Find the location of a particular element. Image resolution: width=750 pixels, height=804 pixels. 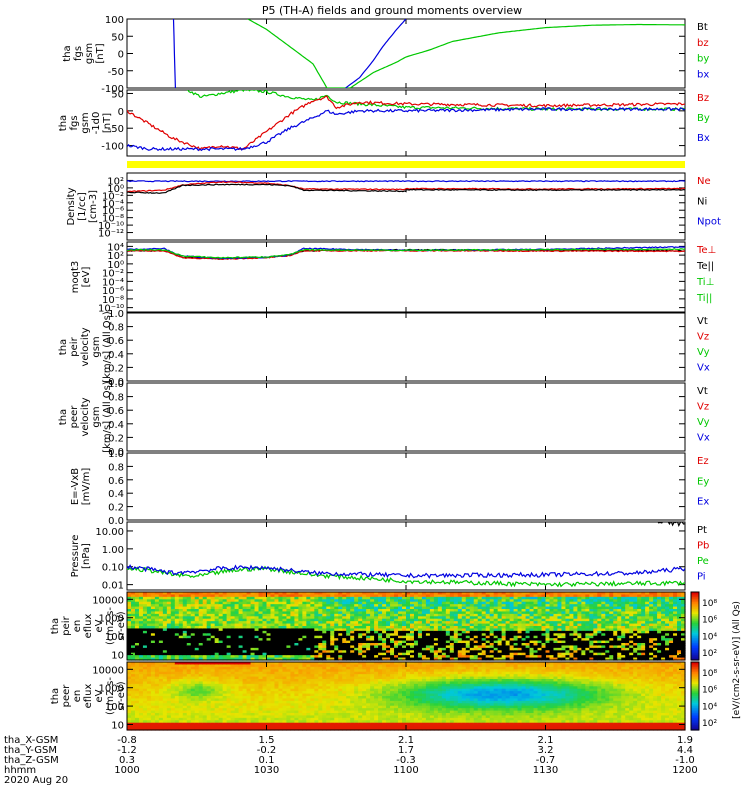

y-axis-label: [nPa] is located at coordinates (86, 556).